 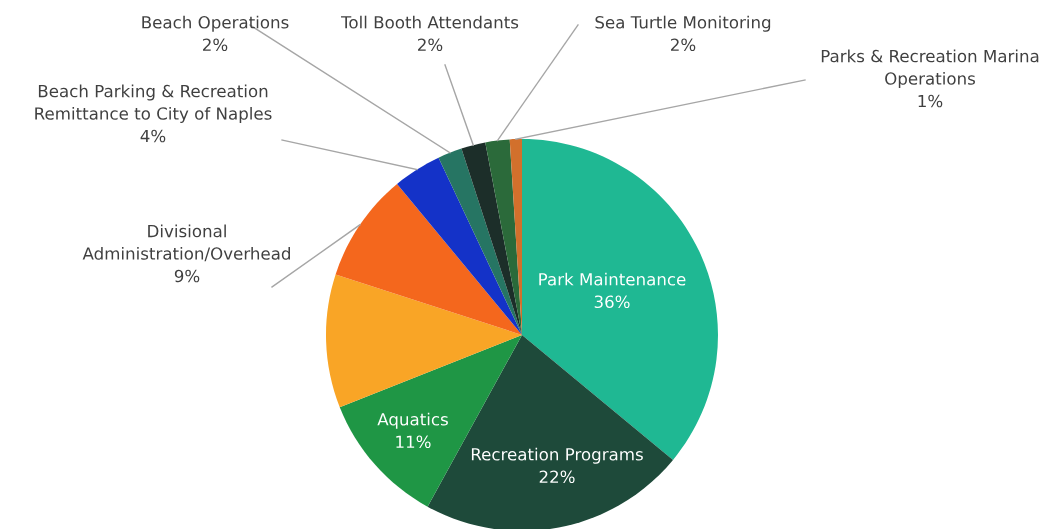 What do you see at coordinates (413, 442) in the screenshot?
I see `data-label: 11%` at bounding box center [413, 442].